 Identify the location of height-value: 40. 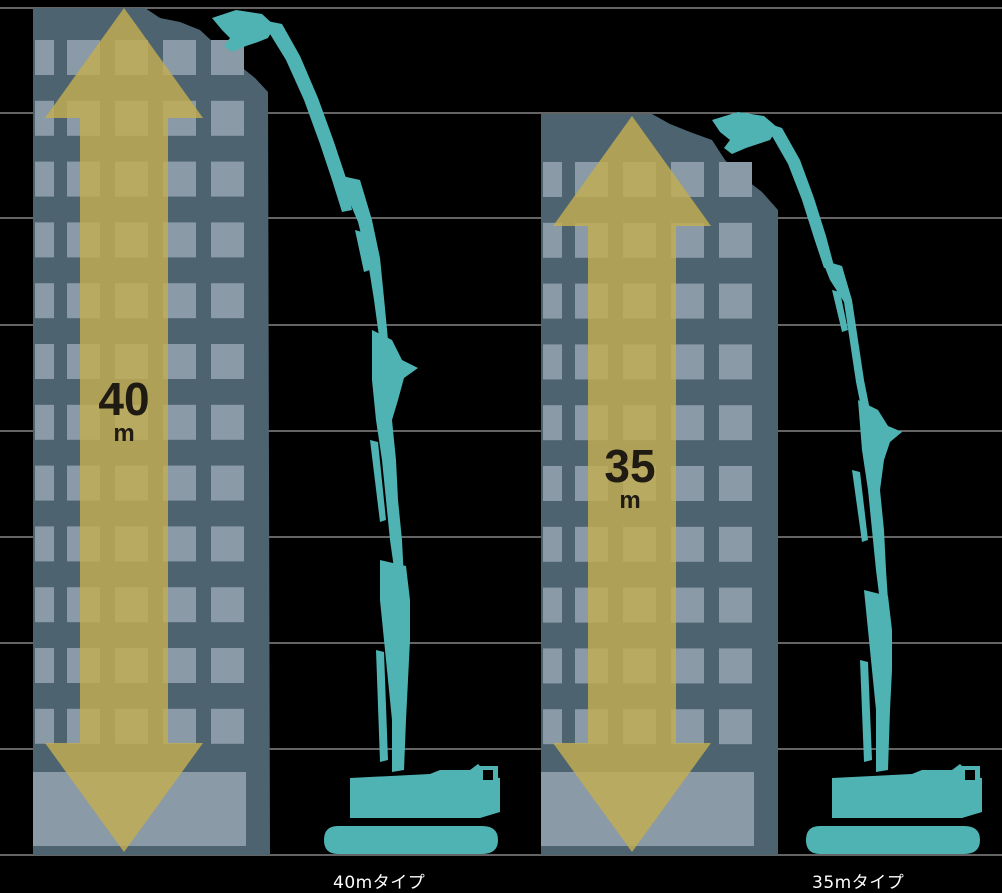
(124, 399).